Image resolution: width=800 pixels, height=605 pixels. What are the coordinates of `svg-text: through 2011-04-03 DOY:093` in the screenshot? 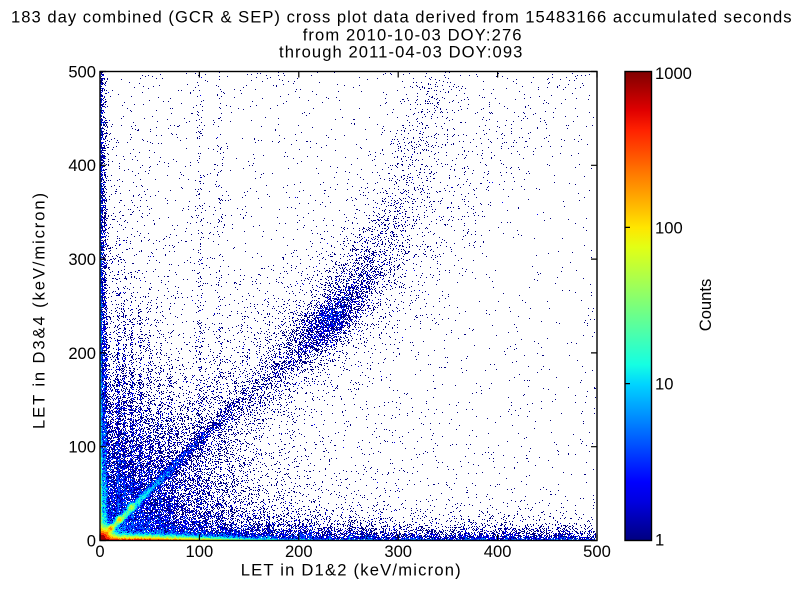 It's located at (400, 51).